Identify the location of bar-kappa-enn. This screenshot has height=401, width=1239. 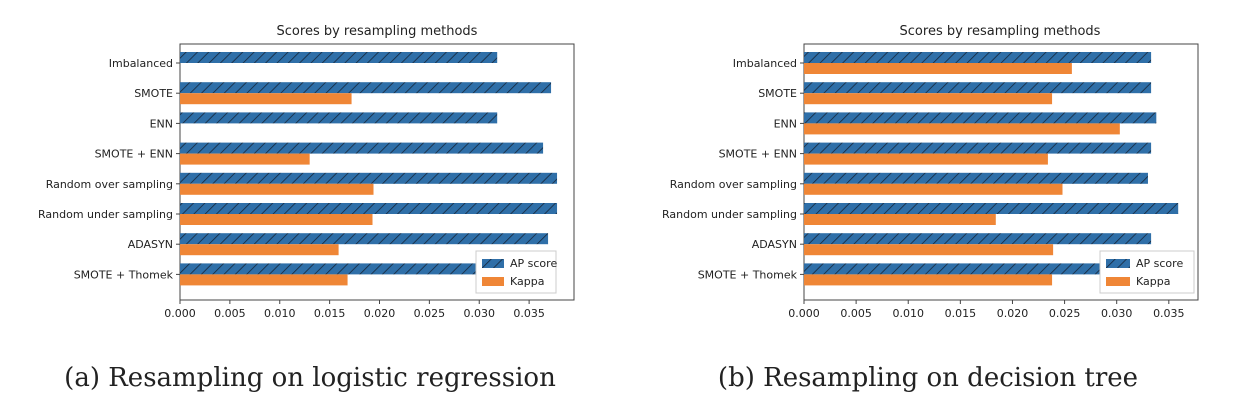
(962, 129).